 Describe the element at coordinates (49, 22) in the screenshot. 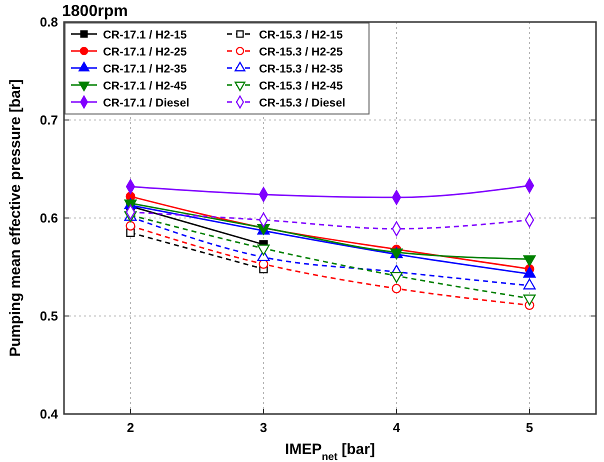

I see `y-tick-label: 0.8` at that location.